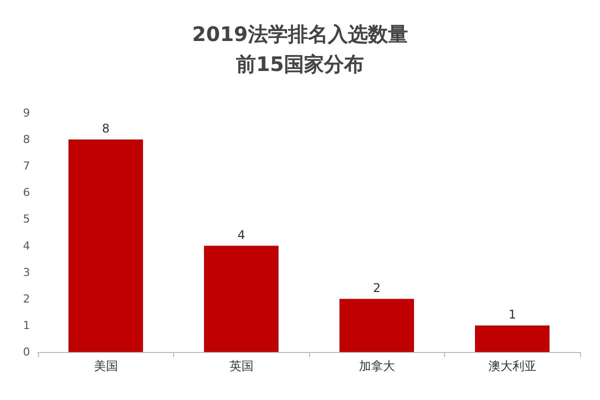 This screenshot has height=400, width=600. What do you see at coordinates (106, 129) in the screenshot?
I see `data-label: 8` at bounding box center [106, 129].